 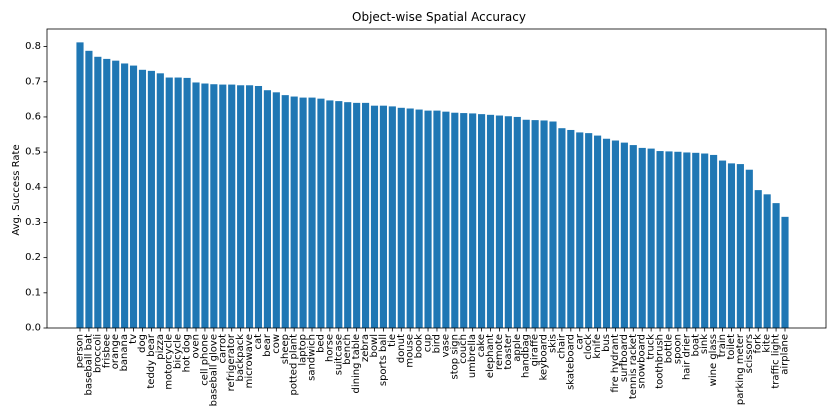 I want to click on bar-cell-phone, so click(x=205, y=206).